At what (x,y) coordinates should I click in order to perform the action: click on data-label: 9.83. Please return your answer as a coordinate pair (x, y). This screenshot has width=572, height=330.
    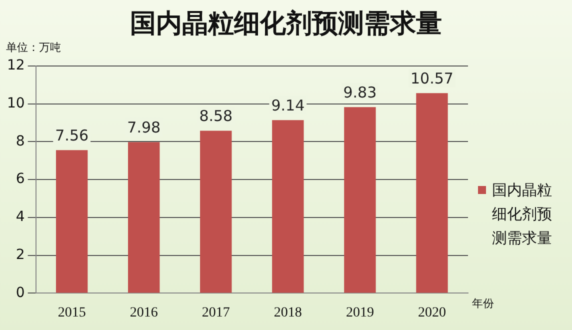
    Looking at the image, I should click on (360, 92).